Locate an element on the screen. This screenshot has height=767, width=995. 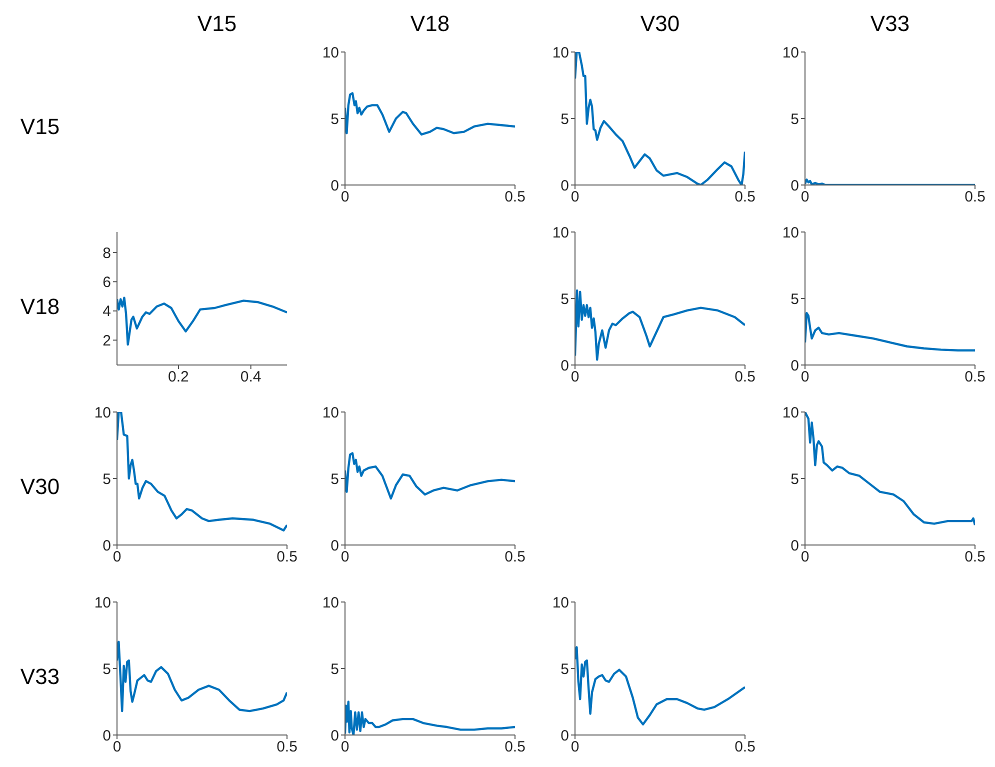
y-tick-label: 8 is located at coordinates (106, 253).